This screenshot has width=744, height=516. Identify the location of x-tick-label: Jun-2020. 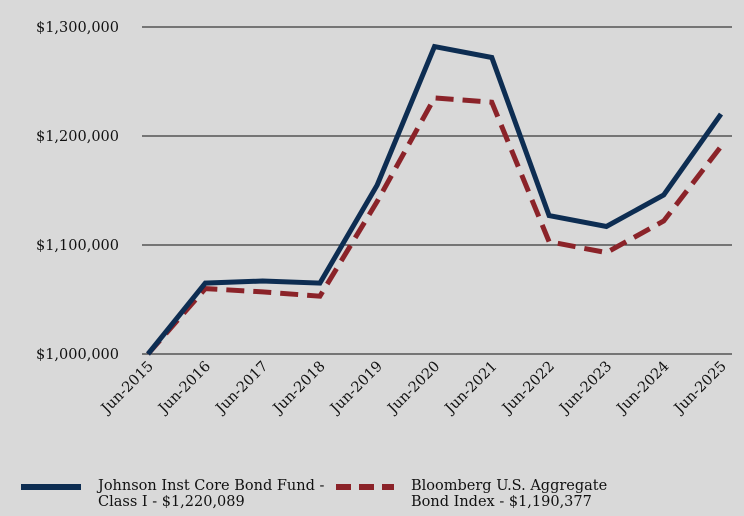
(414, 389).